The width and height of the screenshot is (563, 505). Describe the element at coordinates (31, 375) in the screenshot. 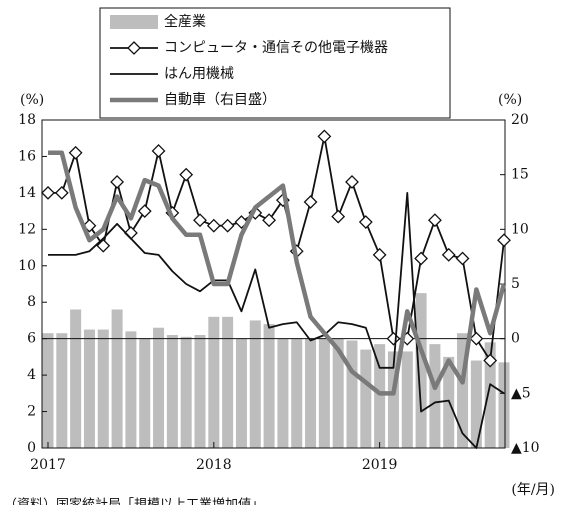

I see `y-tick-label: 4` at that location.